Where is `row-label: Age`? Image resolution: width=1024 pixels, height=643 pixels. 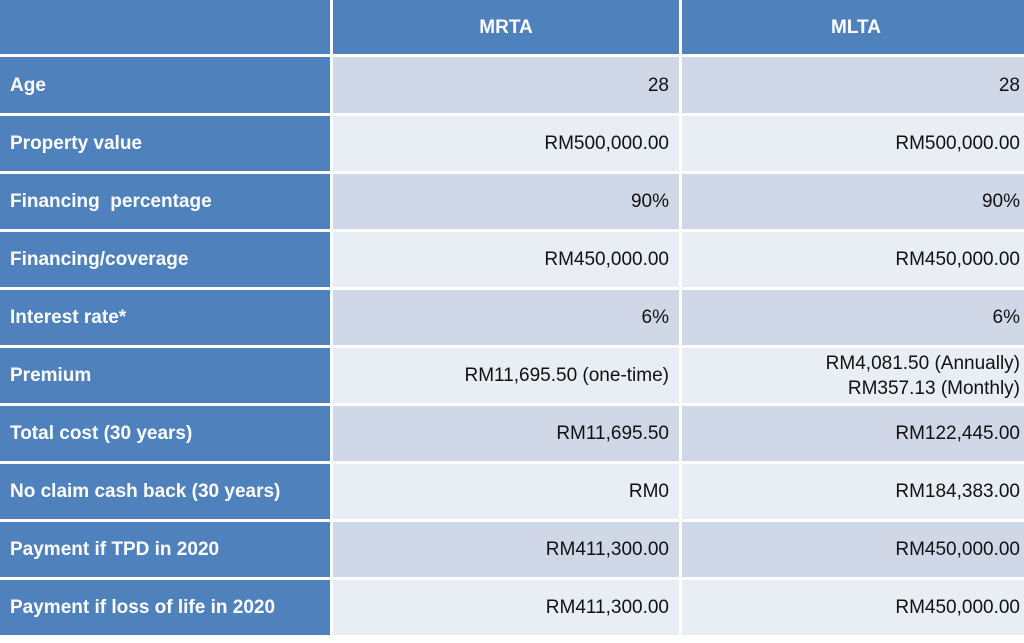
row-label: Age is located at coordinates (165, 85).